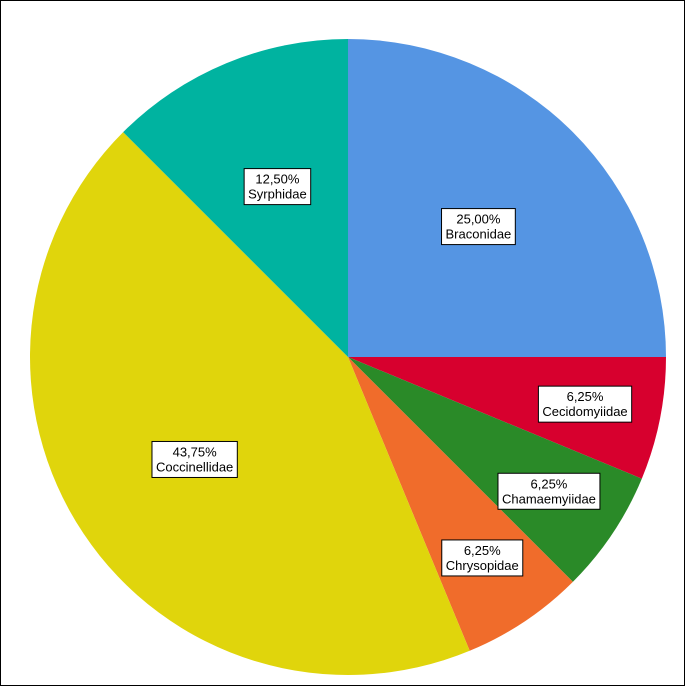  Describe the element at coordinates (195, 451) in the screenshot. I see `slice-percent-label: 43,75%` at that location.